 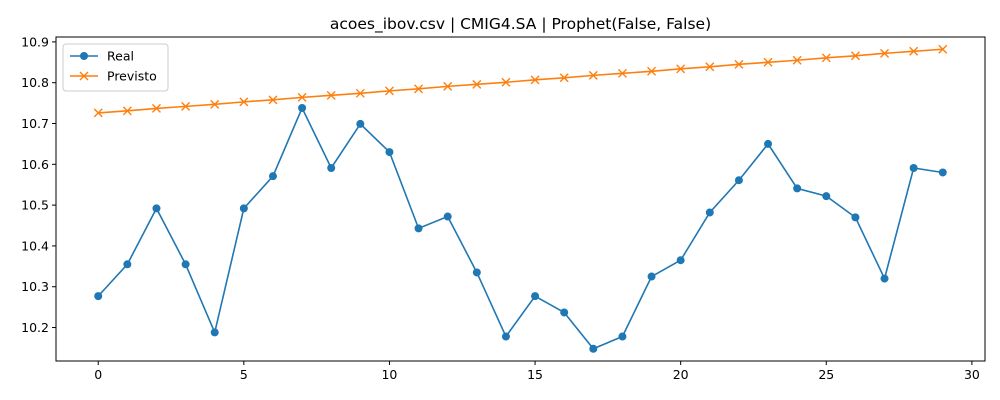 I want to click on x-tick-label: 30, so click(x=972, y=374).